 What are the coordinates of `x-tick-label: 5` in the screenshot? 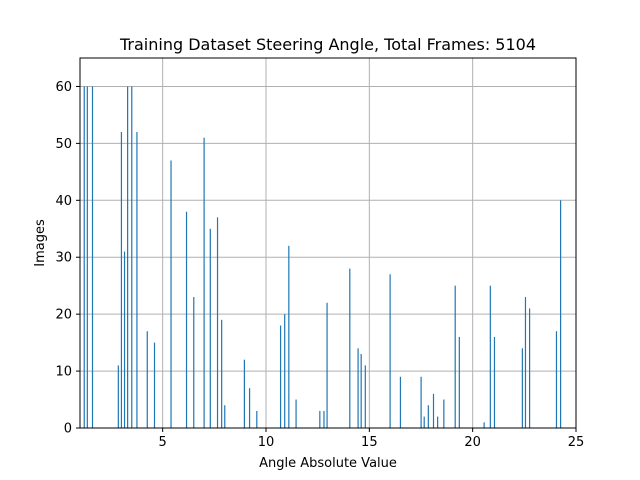 It's located at (163, 442).